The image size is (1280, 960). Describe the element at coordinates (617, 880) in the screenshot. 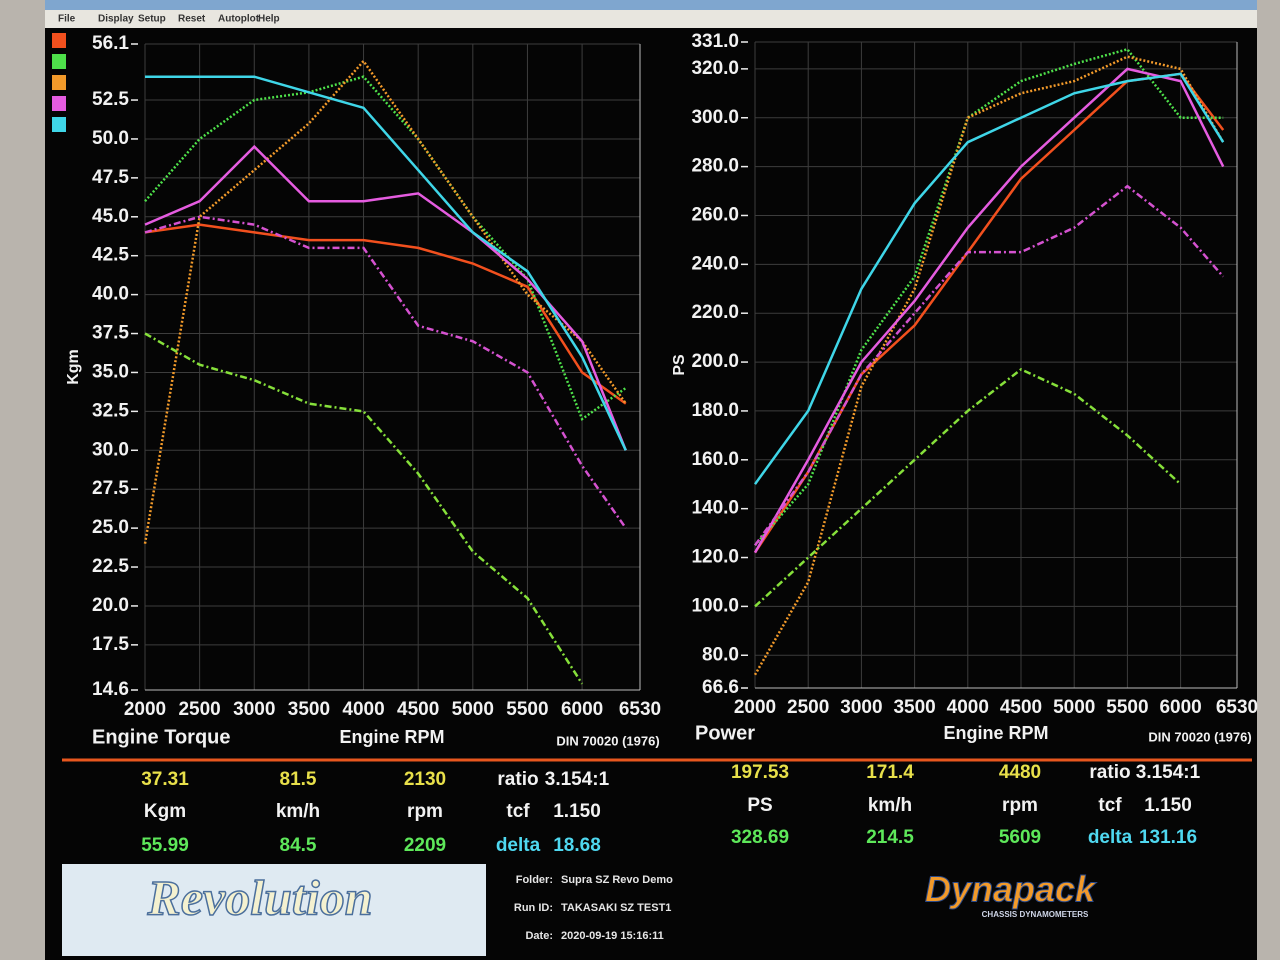

I see `info-value: Supra SZ Revo Demo` at that location.